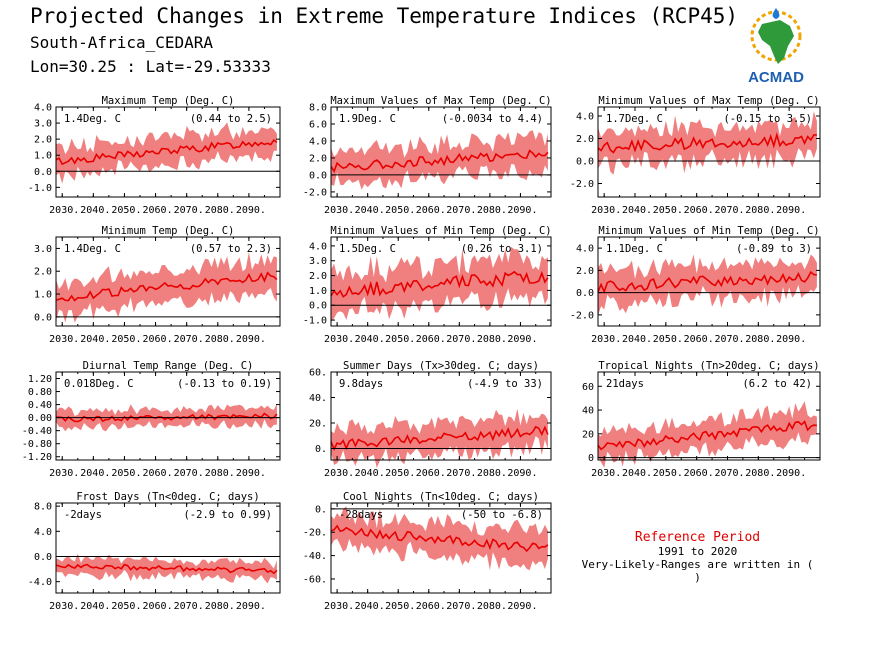 The image size is (879, 659). Describe the element at coordinates (634, 119) in the screenshot. I see `value-label: 1.7Deg. C` at that location.